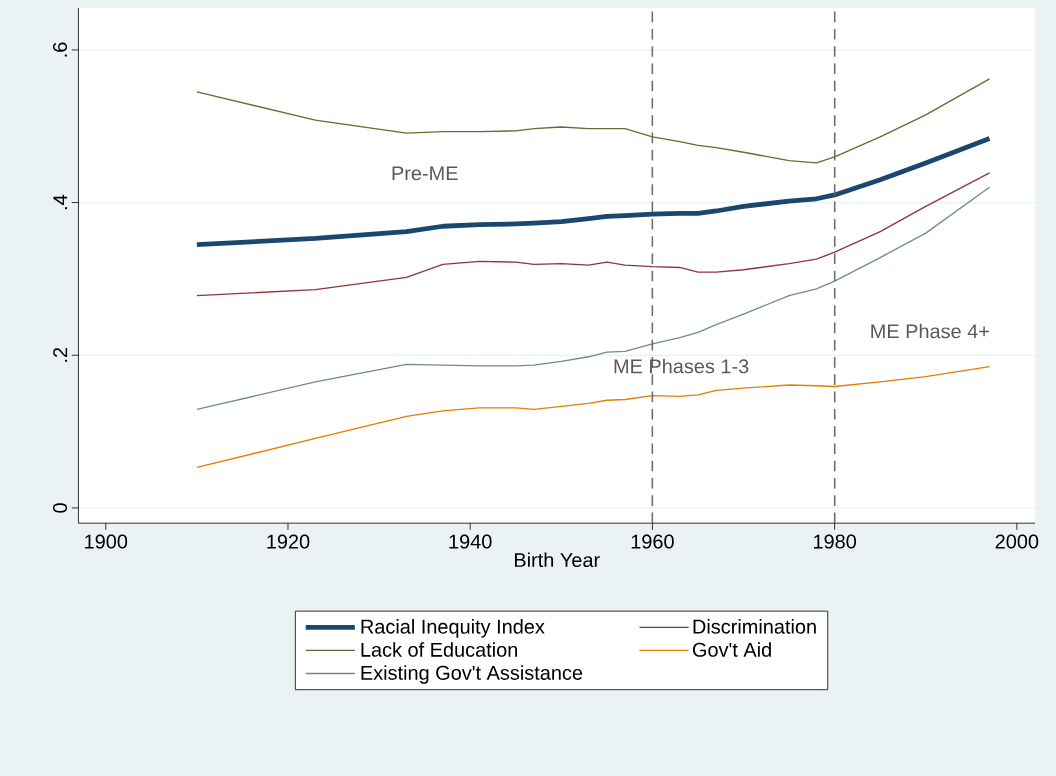  What do you see at coordinates (439, 649) in the screenshot?
I see `legend-label: Lack of Education` at bounding box center [439, 649].